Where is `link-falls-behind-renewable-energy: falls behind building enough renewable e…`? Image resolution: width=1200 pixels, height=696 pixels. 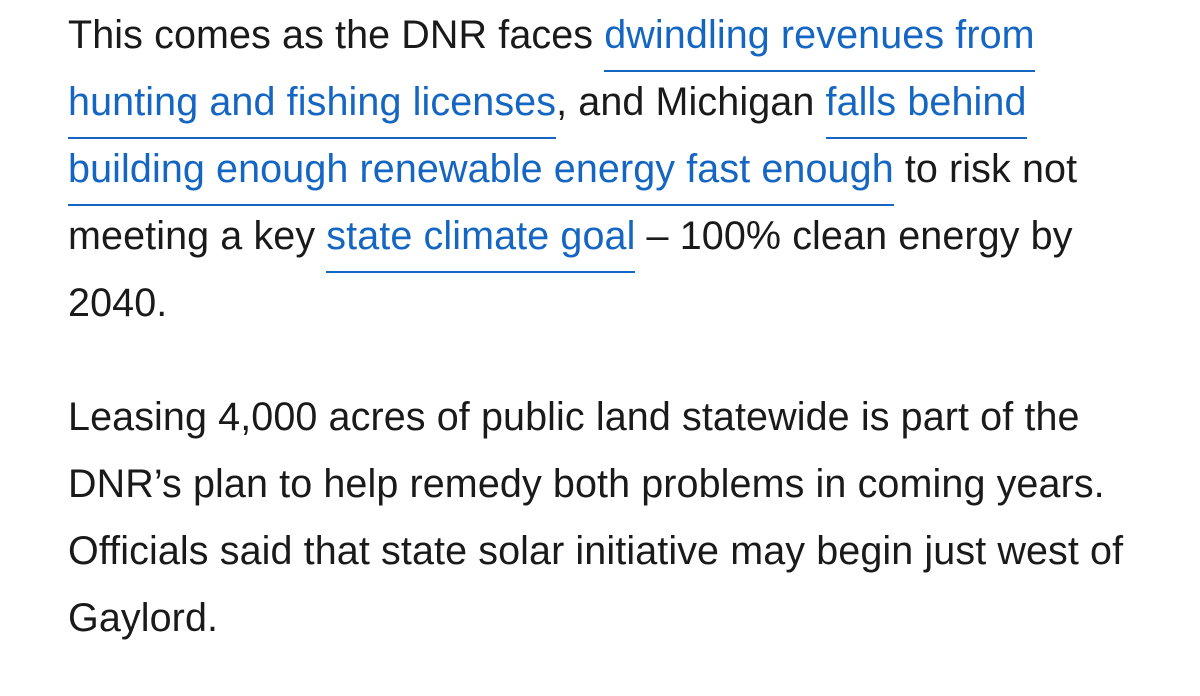 link-falls-behind-renewable-energy: falls behind building enough renewable e… is located at coordinates (547, 143).